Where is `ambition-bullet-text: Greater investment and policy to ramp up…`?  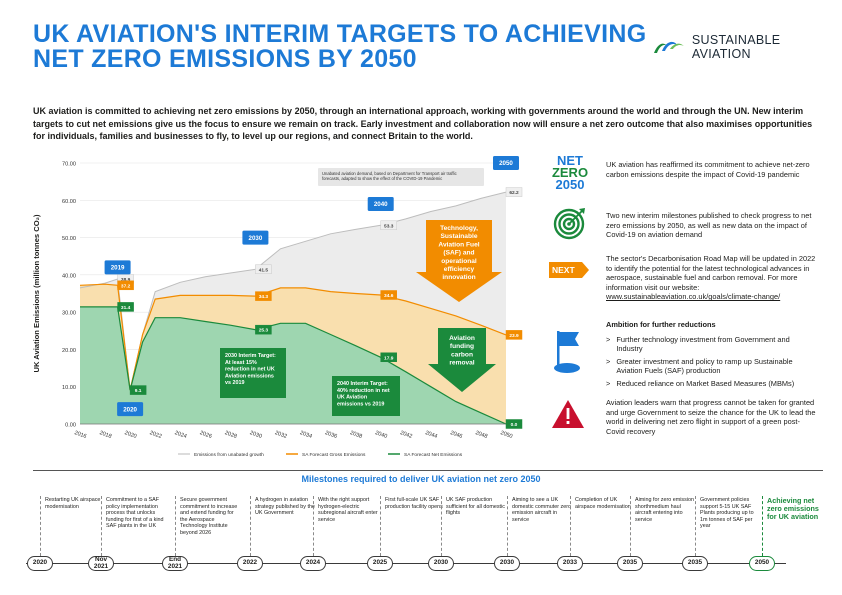
ambition-bullet-text: Greater investment and policy to ramp up… is located at coordinates (704, 366).